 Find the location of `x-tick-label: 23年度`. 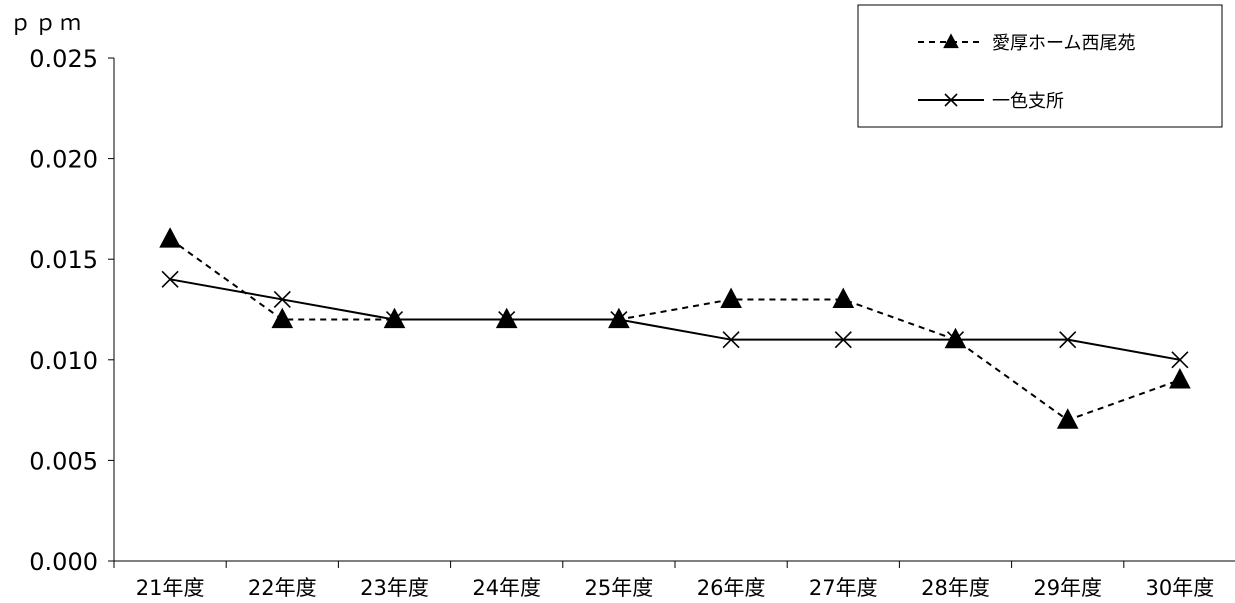

x-tick-label: 23年度 is located at coordinates (394, 588).